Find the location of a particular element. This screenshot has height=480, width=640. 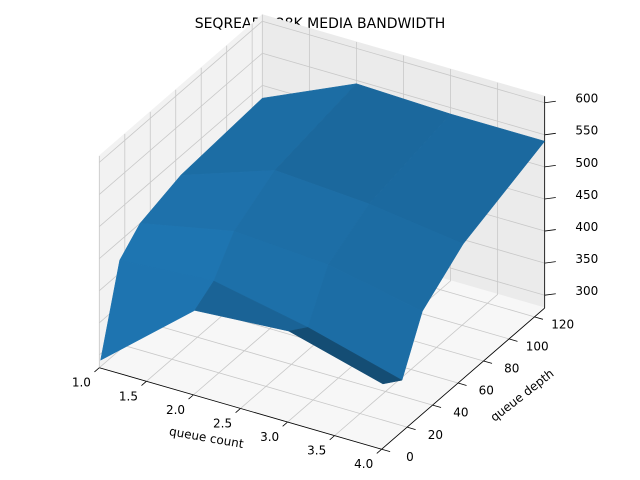

y-tick-label: 20 is located at coordinates (435, 435).